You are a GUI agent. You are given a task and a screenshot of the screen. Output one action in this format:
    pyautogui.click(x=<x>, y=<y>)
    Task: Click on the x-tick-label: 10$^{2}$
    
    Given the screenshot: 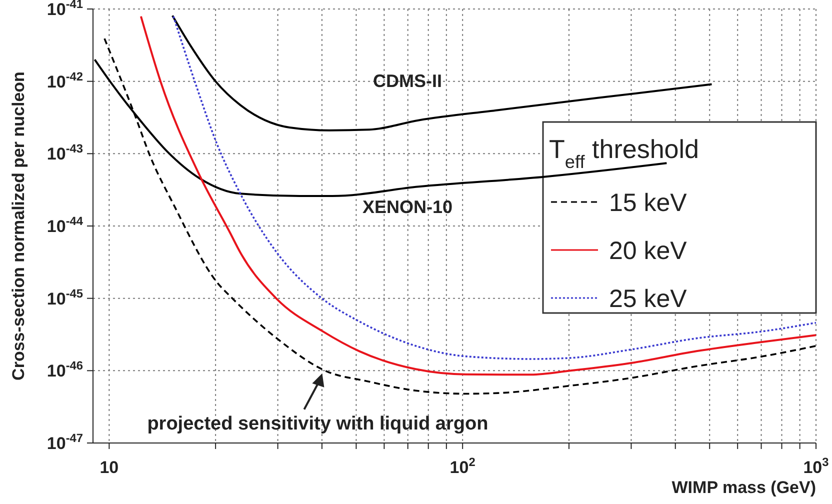 What is the action you would take?
    pyautogui.click(x=463, y=466)
    